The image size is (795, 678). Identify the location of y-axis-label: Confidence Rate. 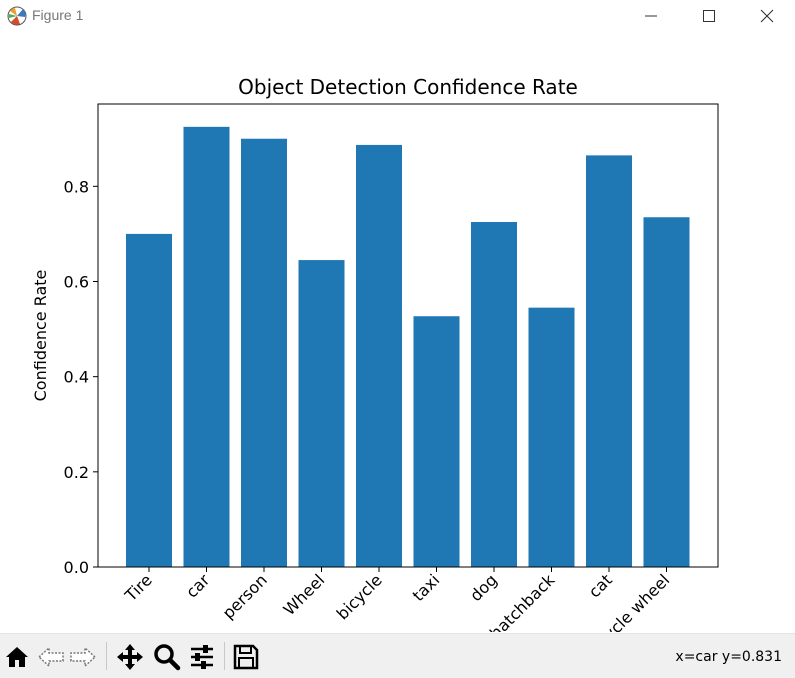
(40, 336).